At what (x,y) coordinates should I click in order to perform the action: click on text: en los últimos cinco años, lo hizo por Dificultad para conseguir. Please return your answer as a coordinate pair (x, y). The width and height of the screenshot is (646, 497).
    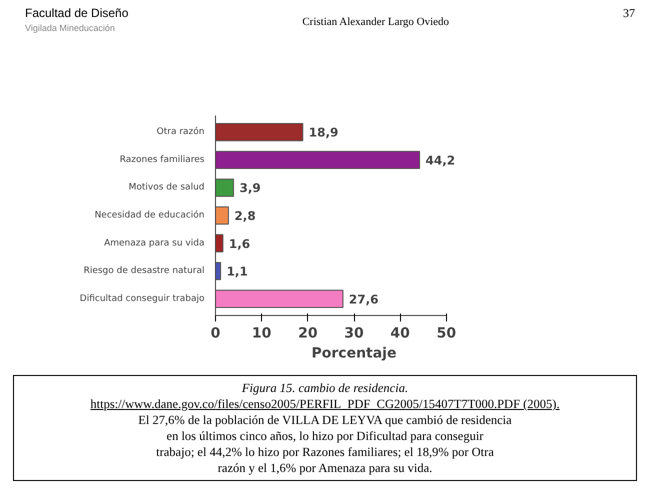
    Looking at the image, I should click on (325, 436).